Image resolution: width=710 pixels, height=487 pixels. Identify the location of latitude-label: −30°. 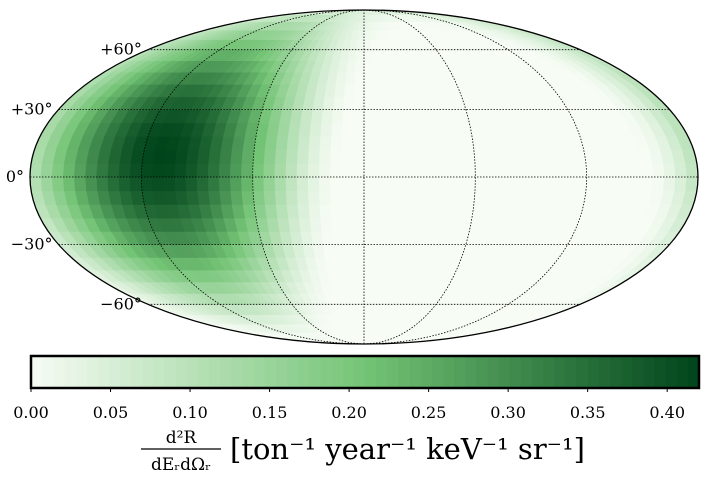
(32, 244).